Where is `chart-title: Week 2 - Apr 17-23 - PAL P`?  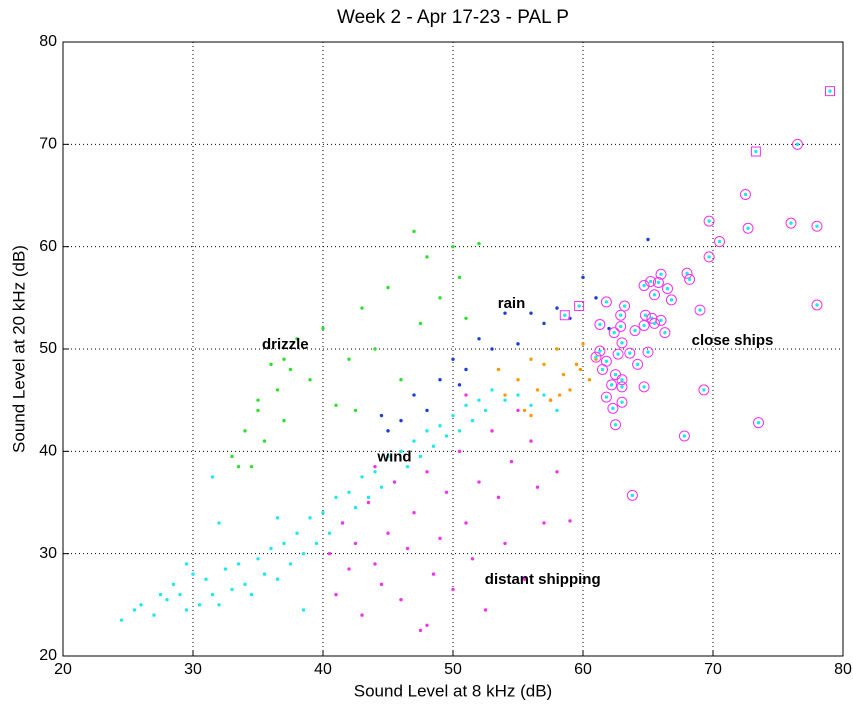
chart-title: Week 2 - Apr 17-23 - PAL P is located at coordinates (453, 17).